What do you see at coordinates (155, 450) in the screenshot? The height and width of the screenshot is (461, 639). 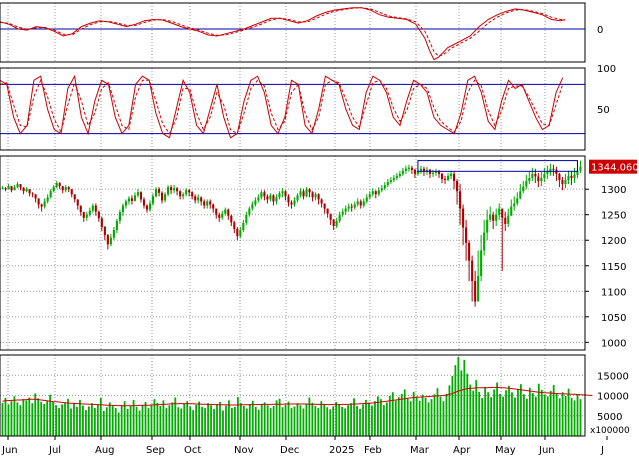 I see `x-tick-label: Sep` at bounding box center [155, 450].